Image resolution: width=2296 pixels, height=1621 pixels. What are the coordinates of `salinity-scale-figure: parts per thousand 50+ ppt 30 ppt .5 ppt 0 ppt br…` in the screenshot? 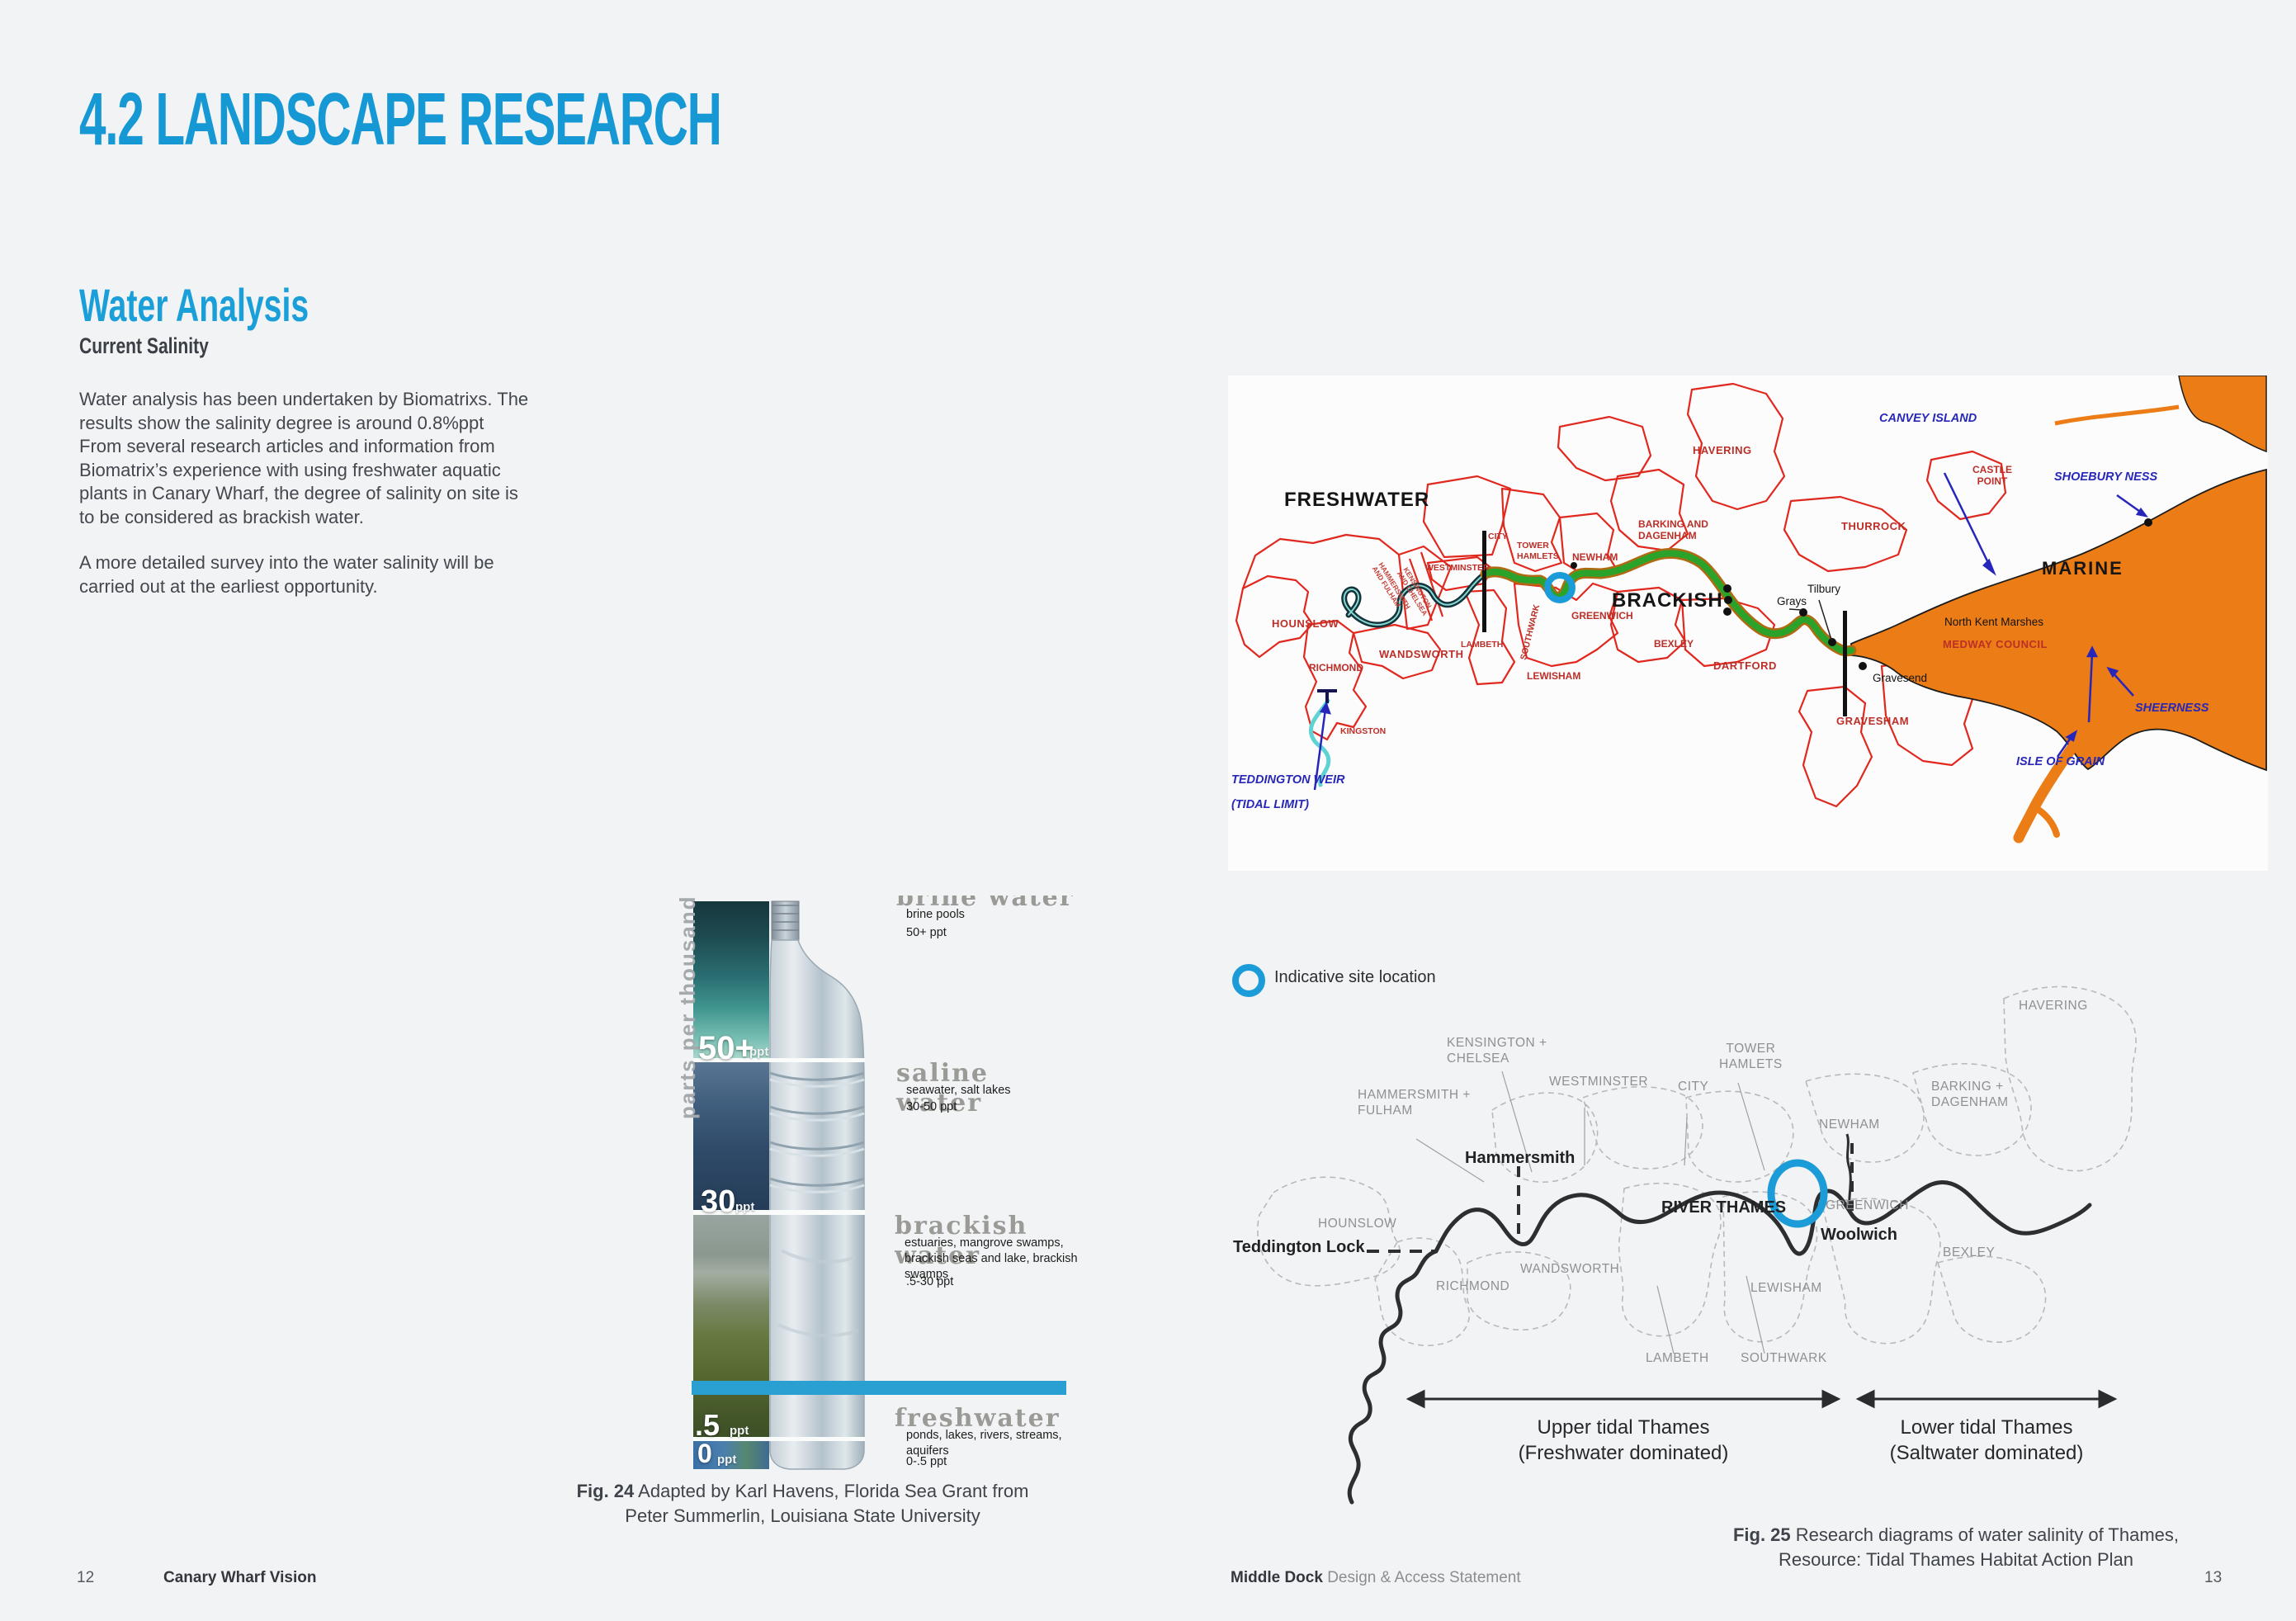 It's located at (878, 1184).